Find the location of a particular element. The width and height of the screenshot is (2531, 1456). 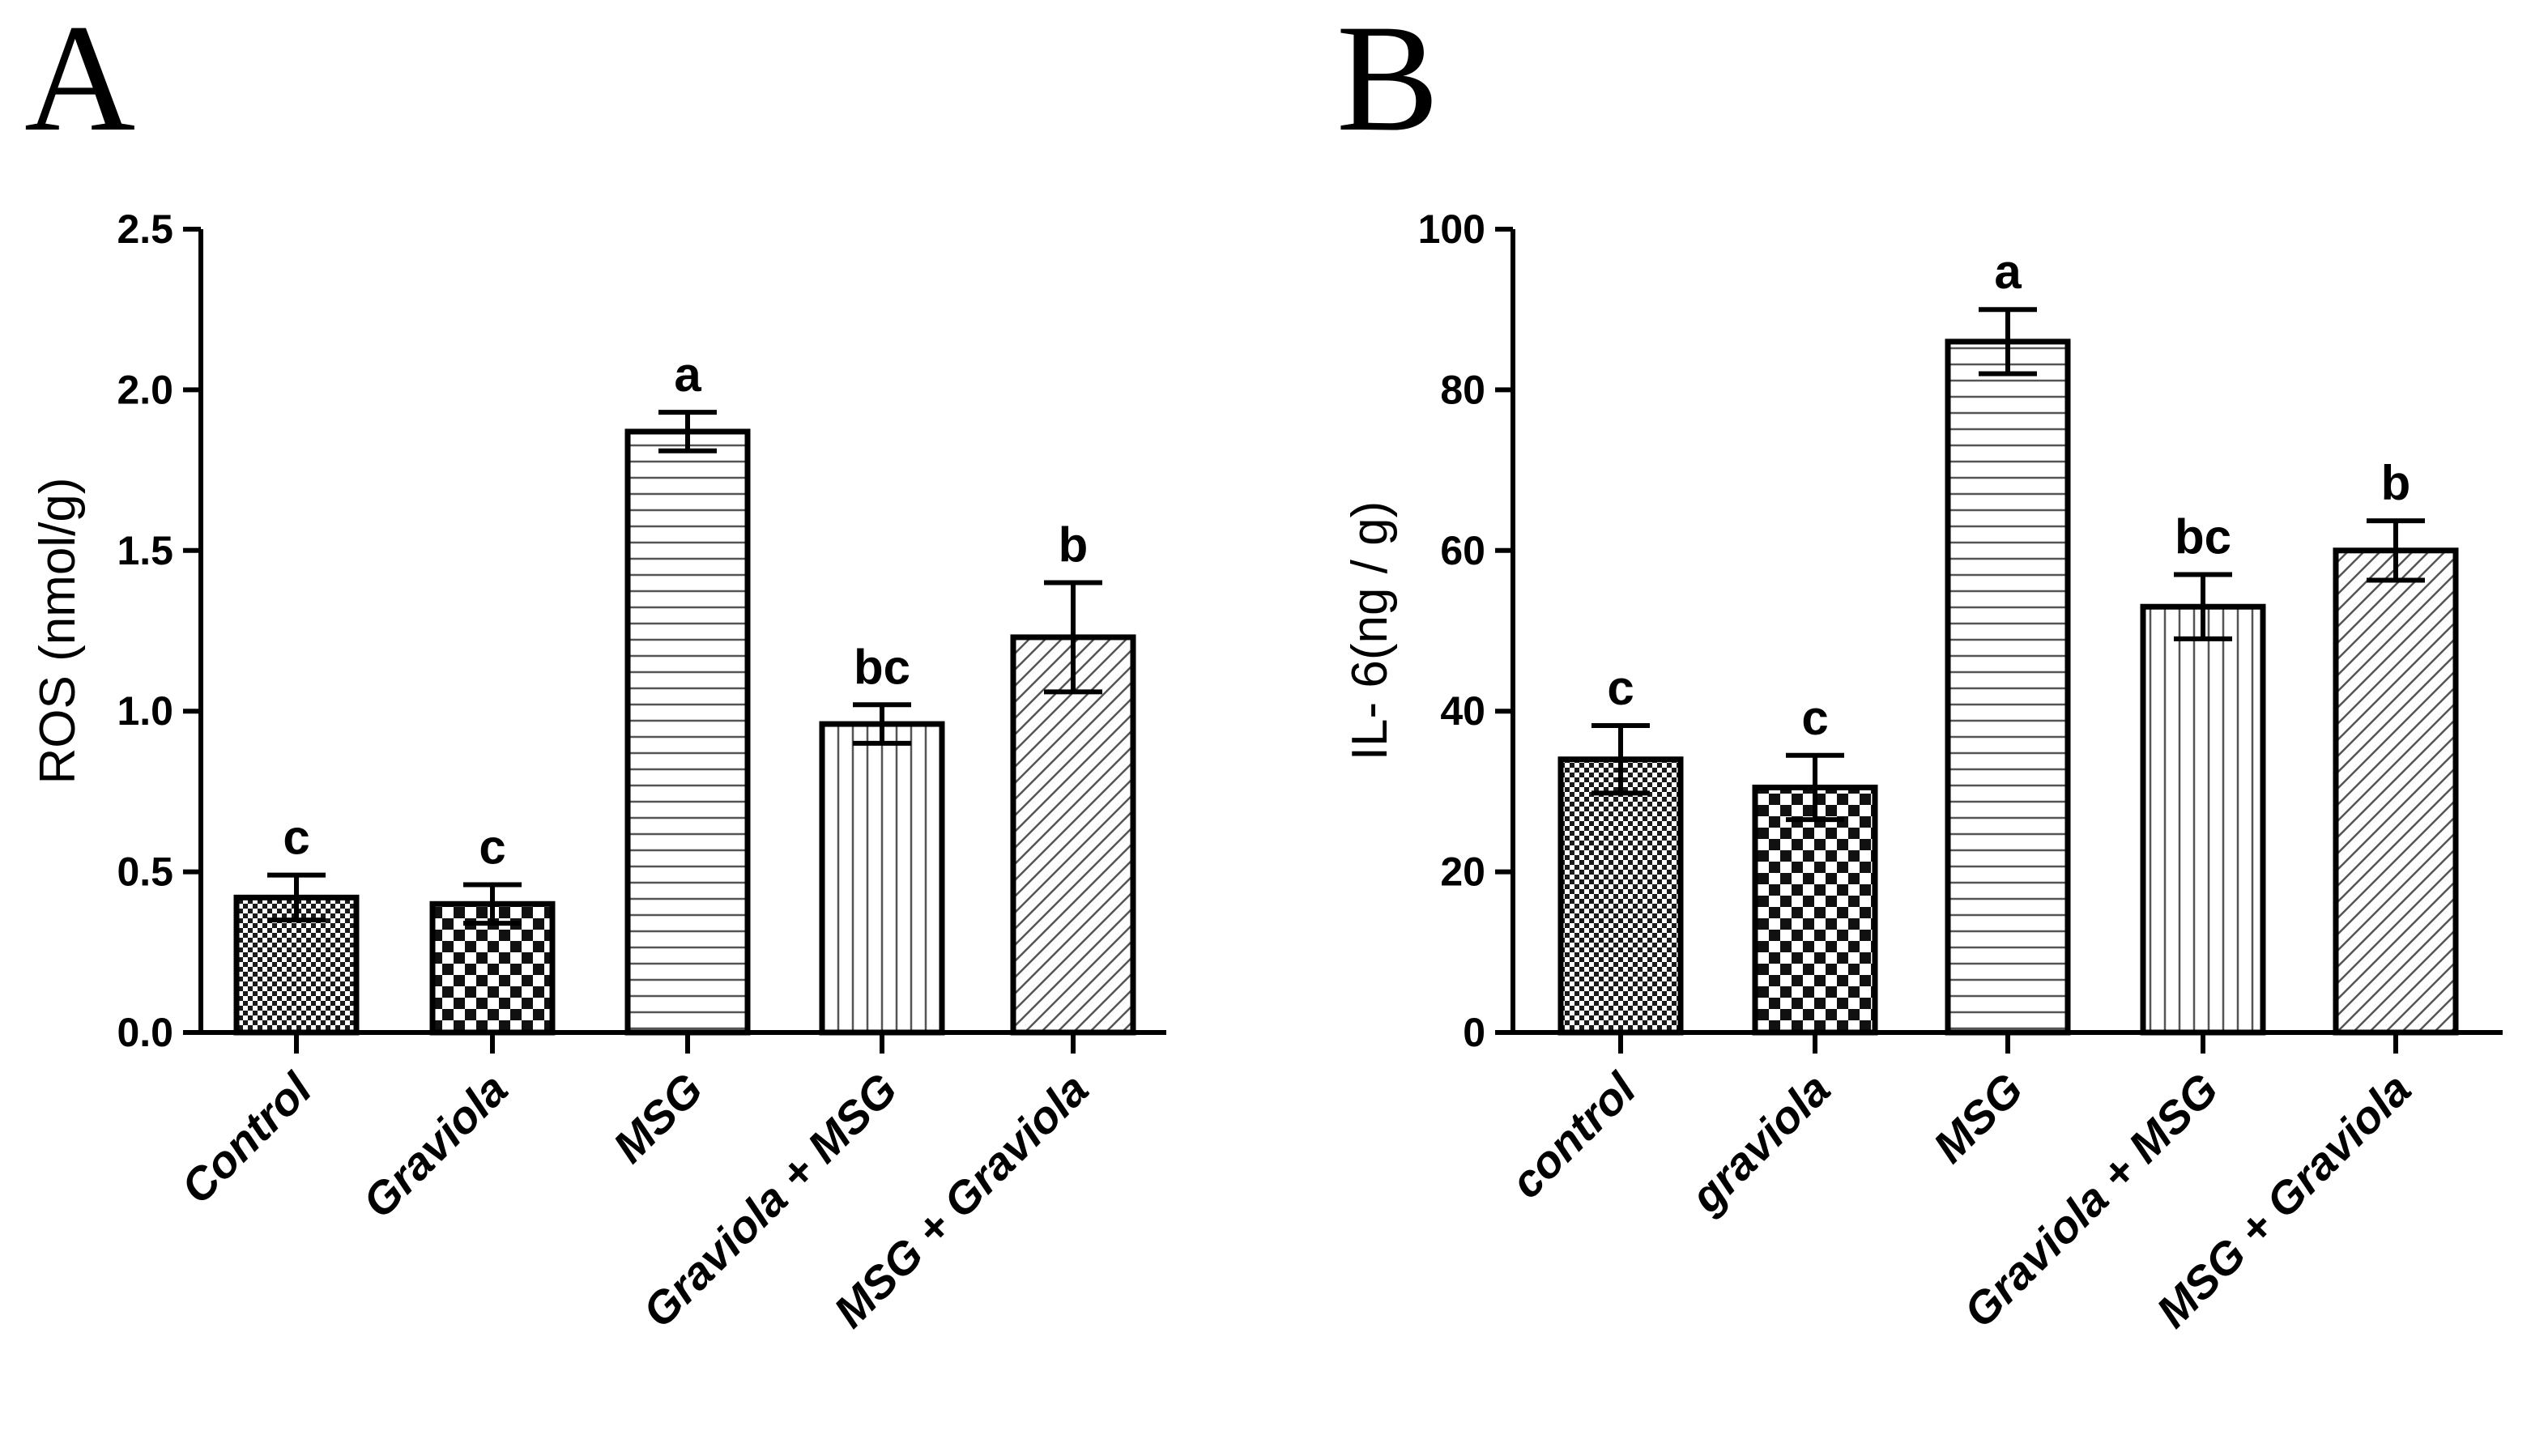

panel-a-significance-1: c is located at coordinates (296, 838).